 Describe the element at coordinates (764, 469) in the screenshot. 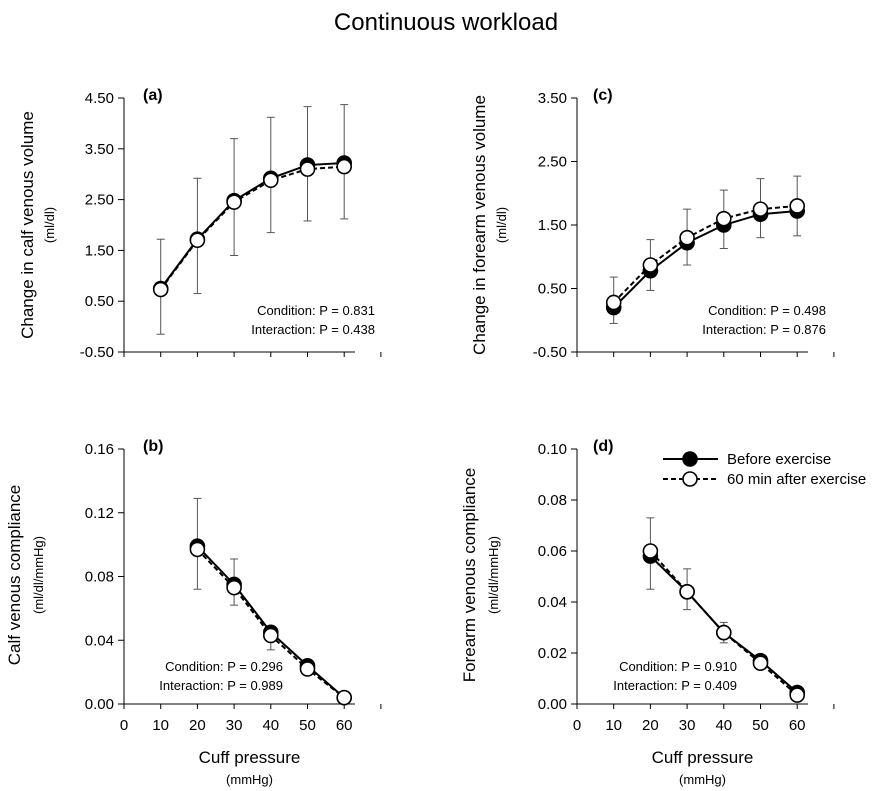

I see `legend: Before exercise 60 min after exercise` at that location.